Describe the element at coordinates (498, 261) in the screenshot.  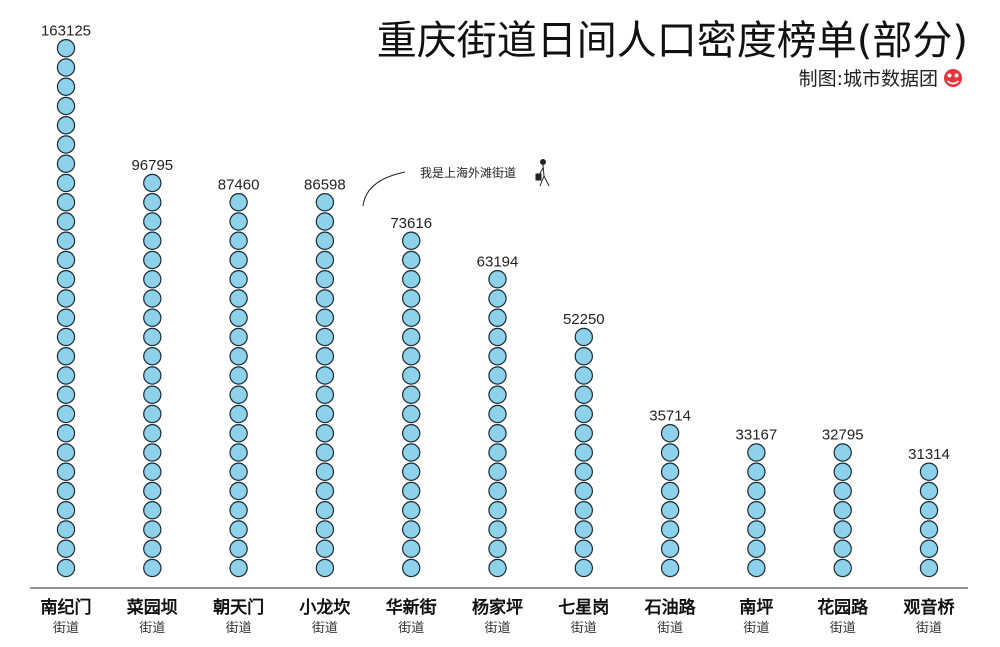
I see `value-label: 63194` at that location.